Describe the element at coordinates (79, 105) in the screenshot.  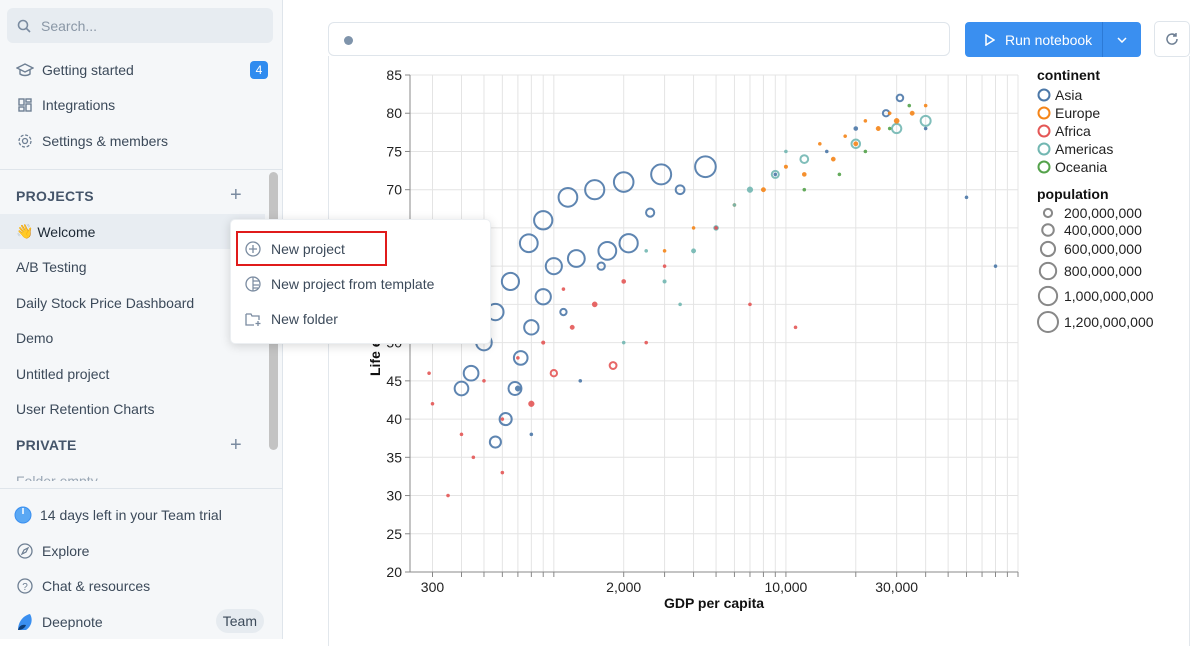
I see `nav-label: Integrations` at that location.